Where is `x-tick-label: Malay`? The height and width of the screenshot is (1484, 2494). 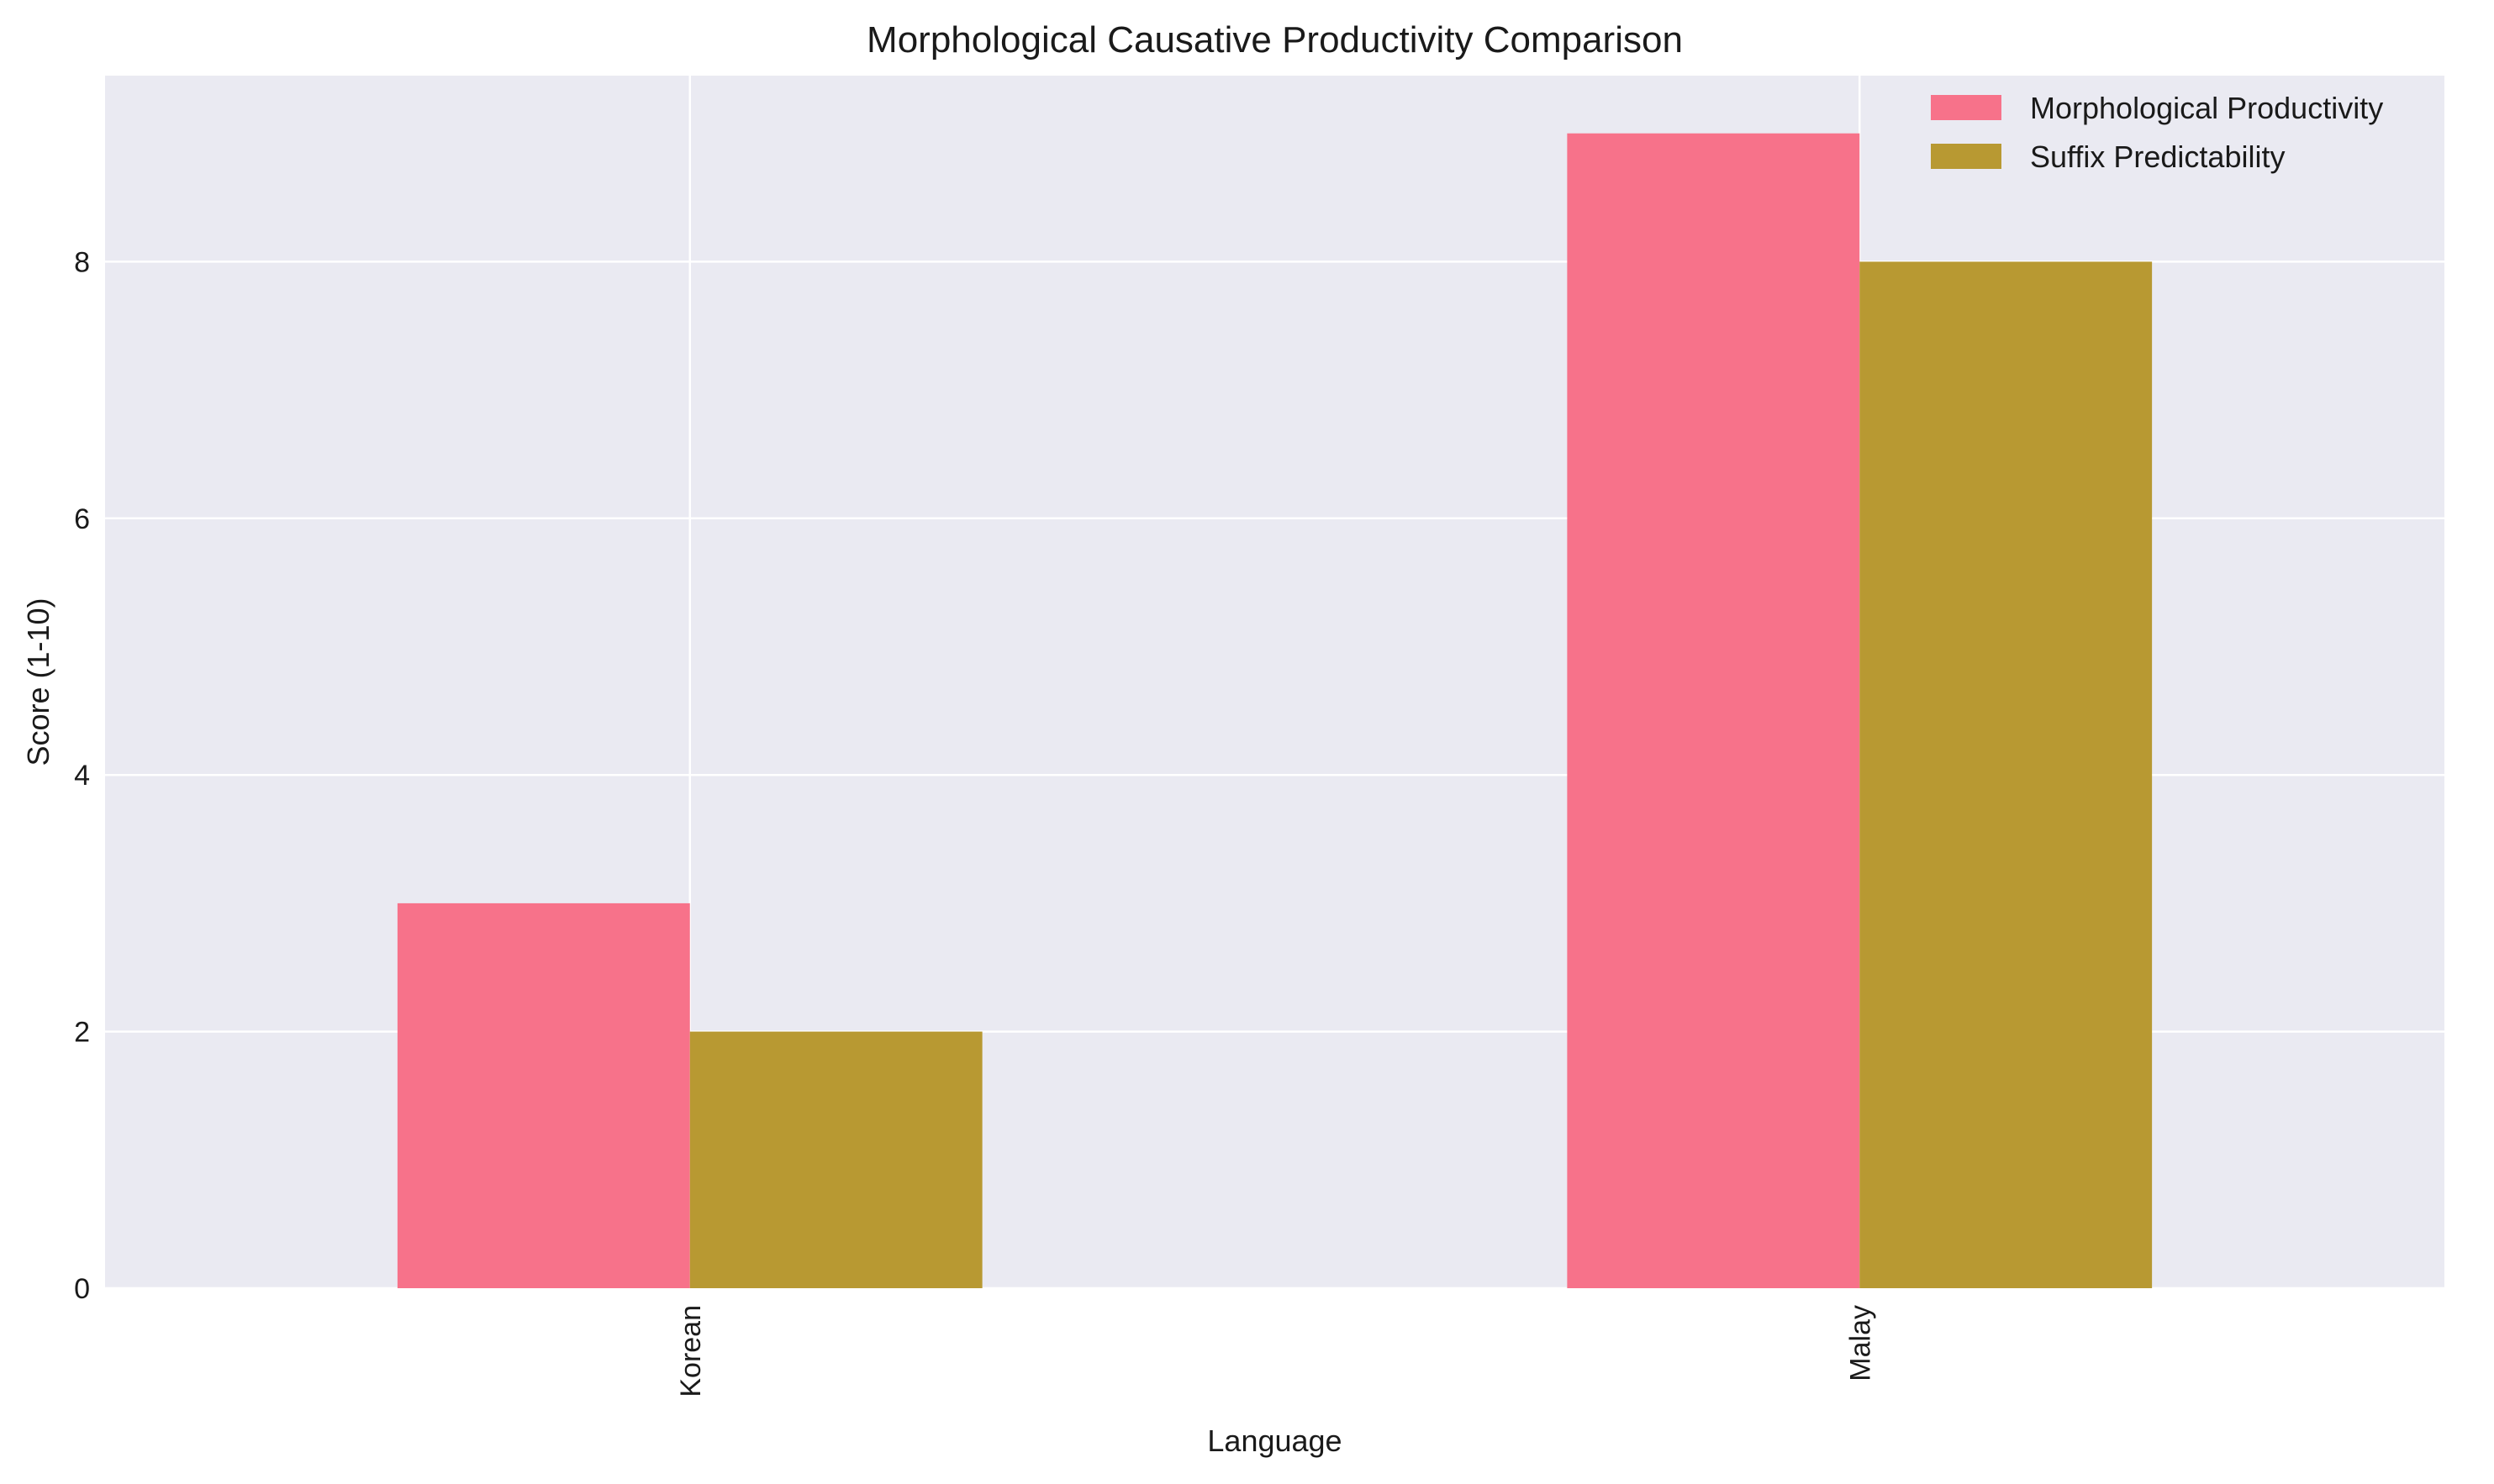 x-tick-label: Malay is located at coordinates (1860, 1343).